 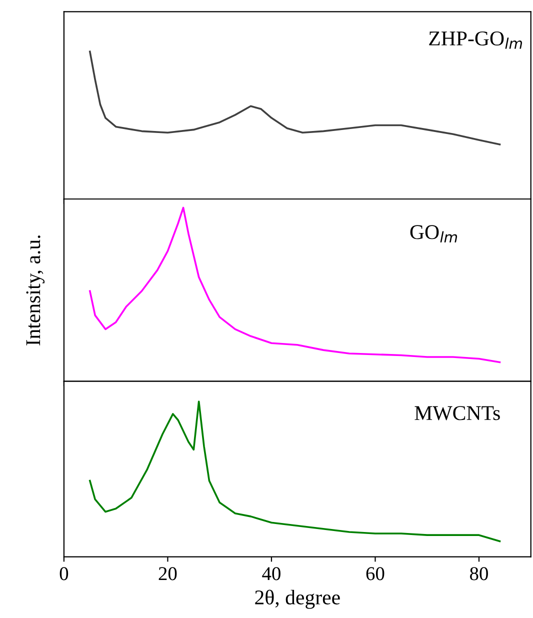 I want to click on x-tick-label: 80, so click(x=479, y=573).